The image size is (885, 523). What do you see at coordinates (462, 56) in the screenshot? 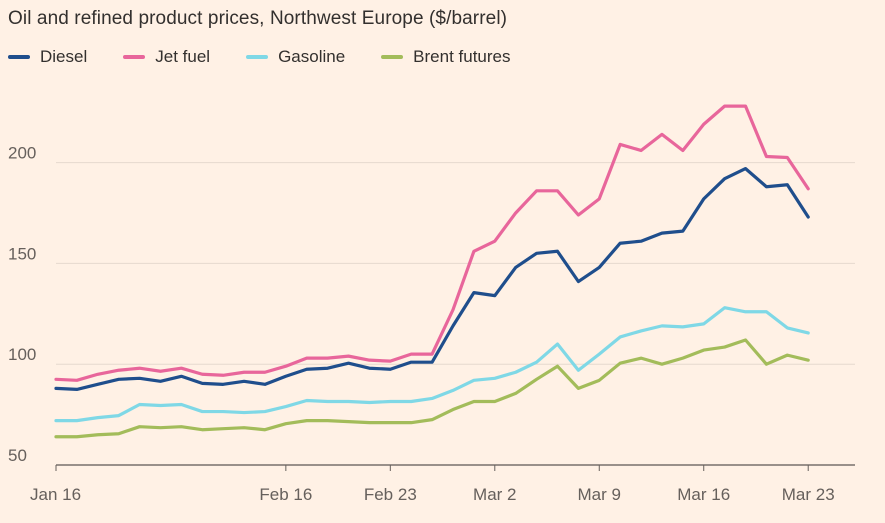
I see `legend-label-brent-futures: Brent futures` at bounding box center [462, 56].